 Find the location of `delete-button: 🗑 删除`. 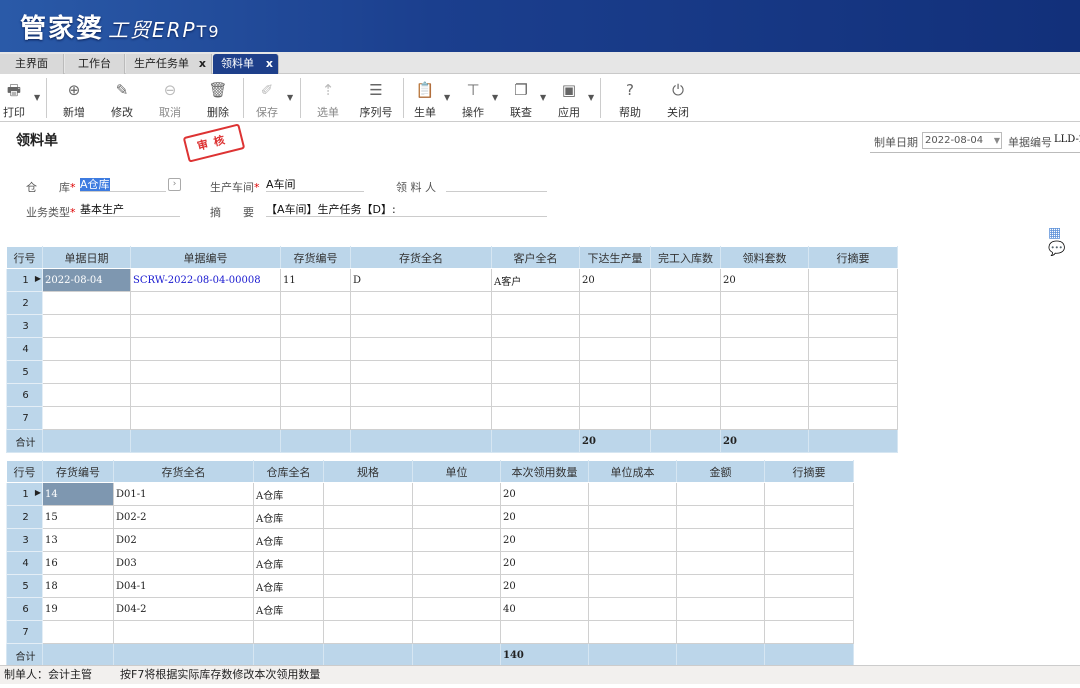

delete-button: 🗑 删除 is located at coordinates (218, 100).